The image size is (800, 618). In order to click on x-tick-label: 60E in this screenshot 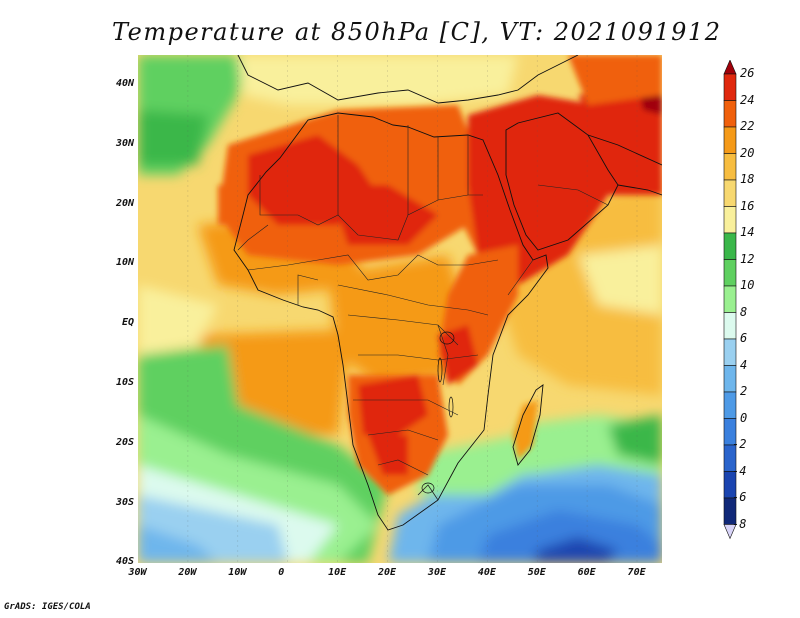, I will do `click(586, 572)`.